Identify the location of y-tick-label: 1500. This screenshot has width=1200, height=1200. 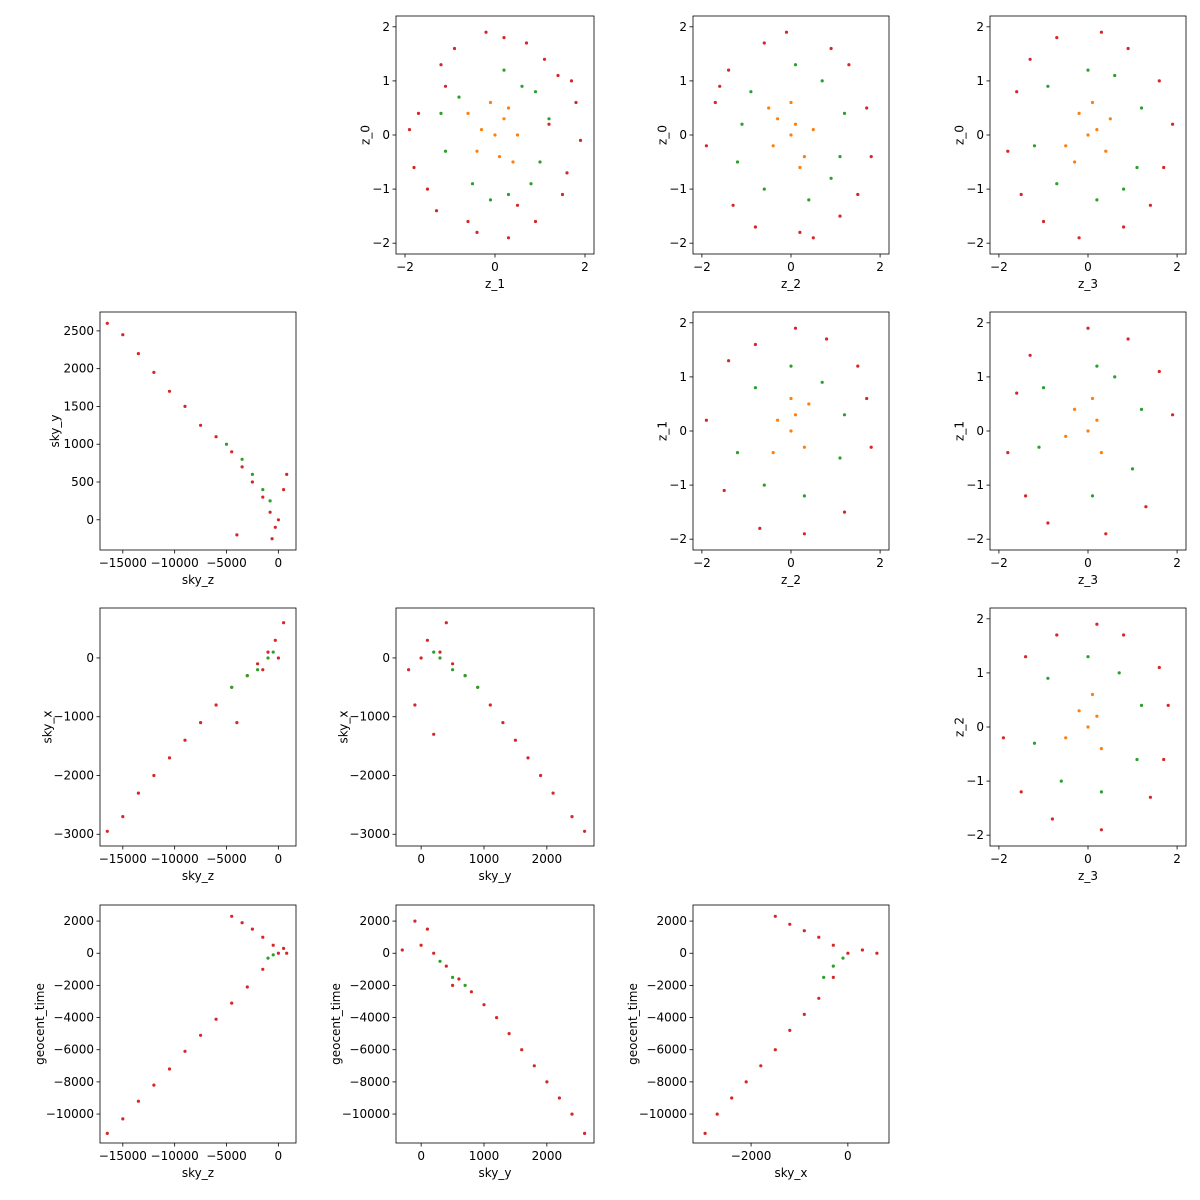
(78, 406).